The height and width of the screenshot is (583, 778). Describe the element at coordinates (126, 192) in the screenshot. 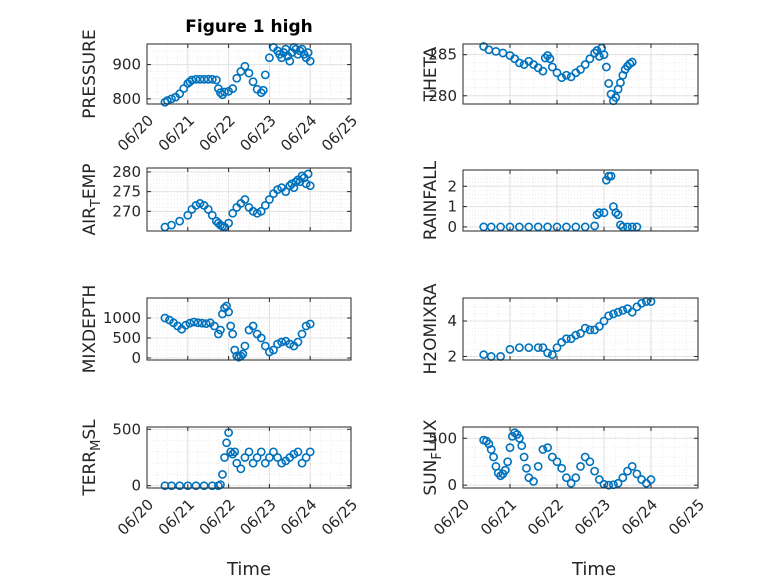

I see `y-tick-label: 275` at that location.